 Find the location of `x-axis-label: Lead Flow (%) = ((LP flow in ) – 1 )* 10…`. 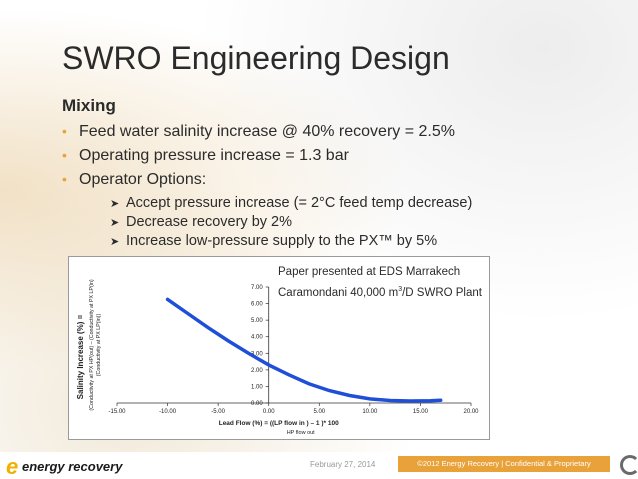

x-axis-label: Lead Flow (%) = ((LP flow in ) – 1 )* 10… is located at coordinates (279, 423).